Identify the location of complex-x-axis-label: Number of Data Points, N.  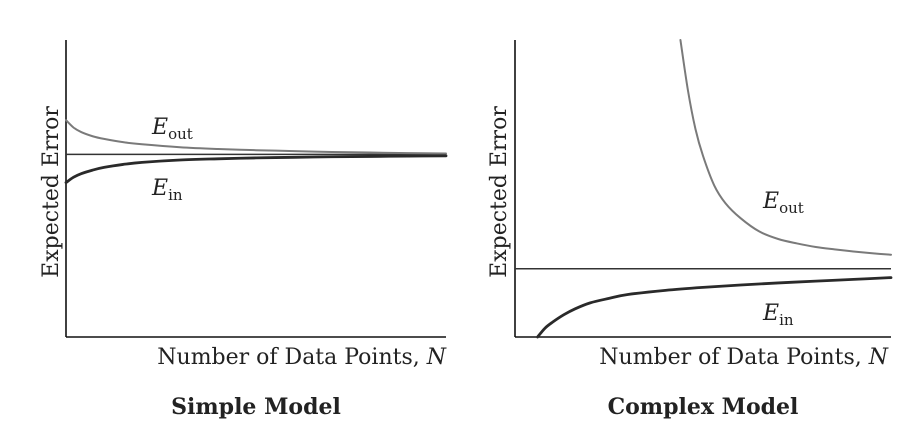
(743, 357).